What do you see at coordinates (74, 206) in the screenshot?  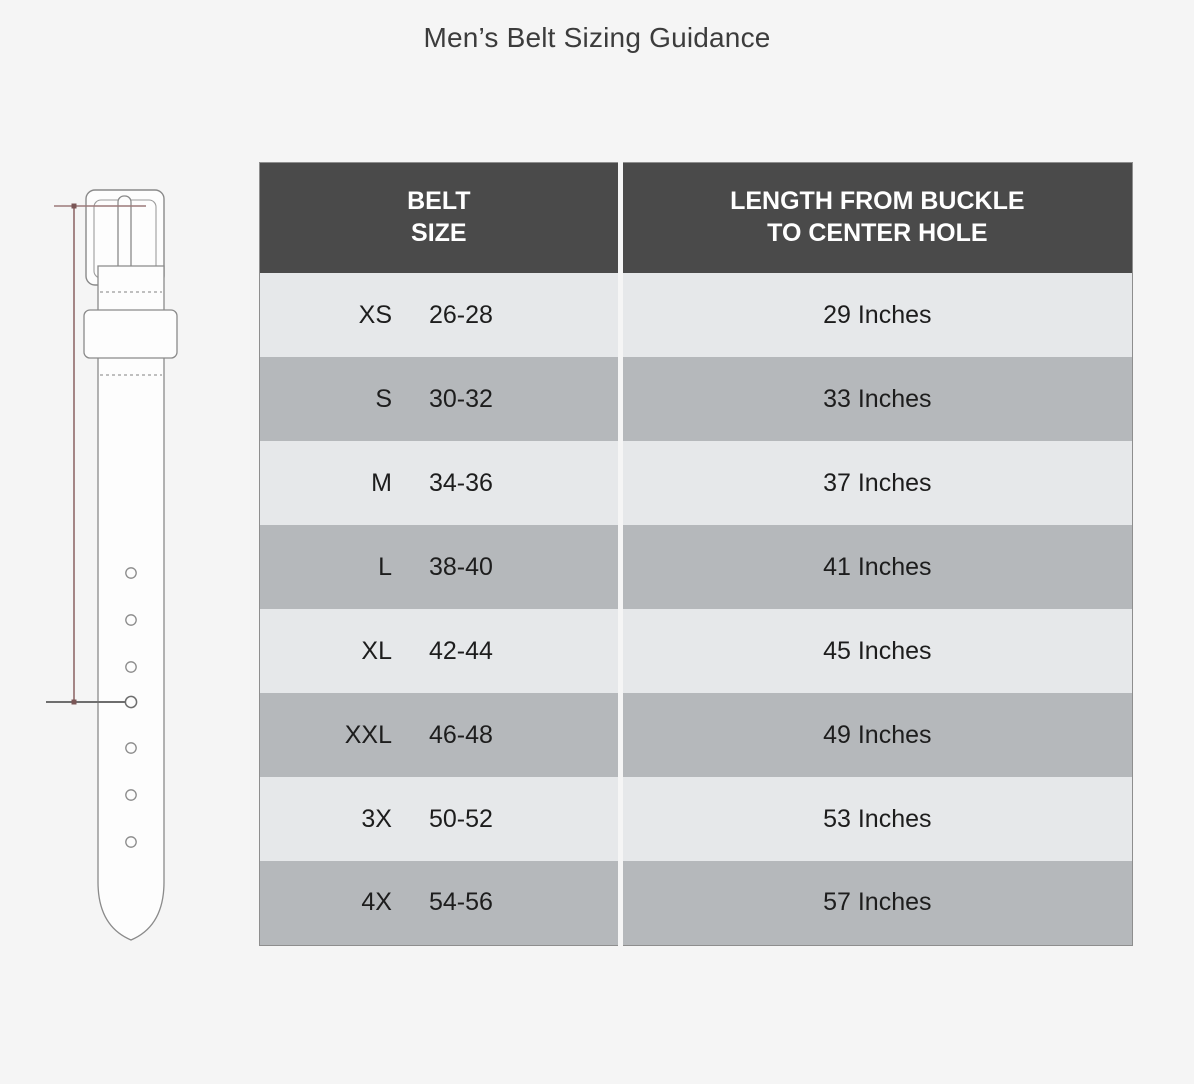 I see `measure-endpoint-top` at bounding box center [74, 206].